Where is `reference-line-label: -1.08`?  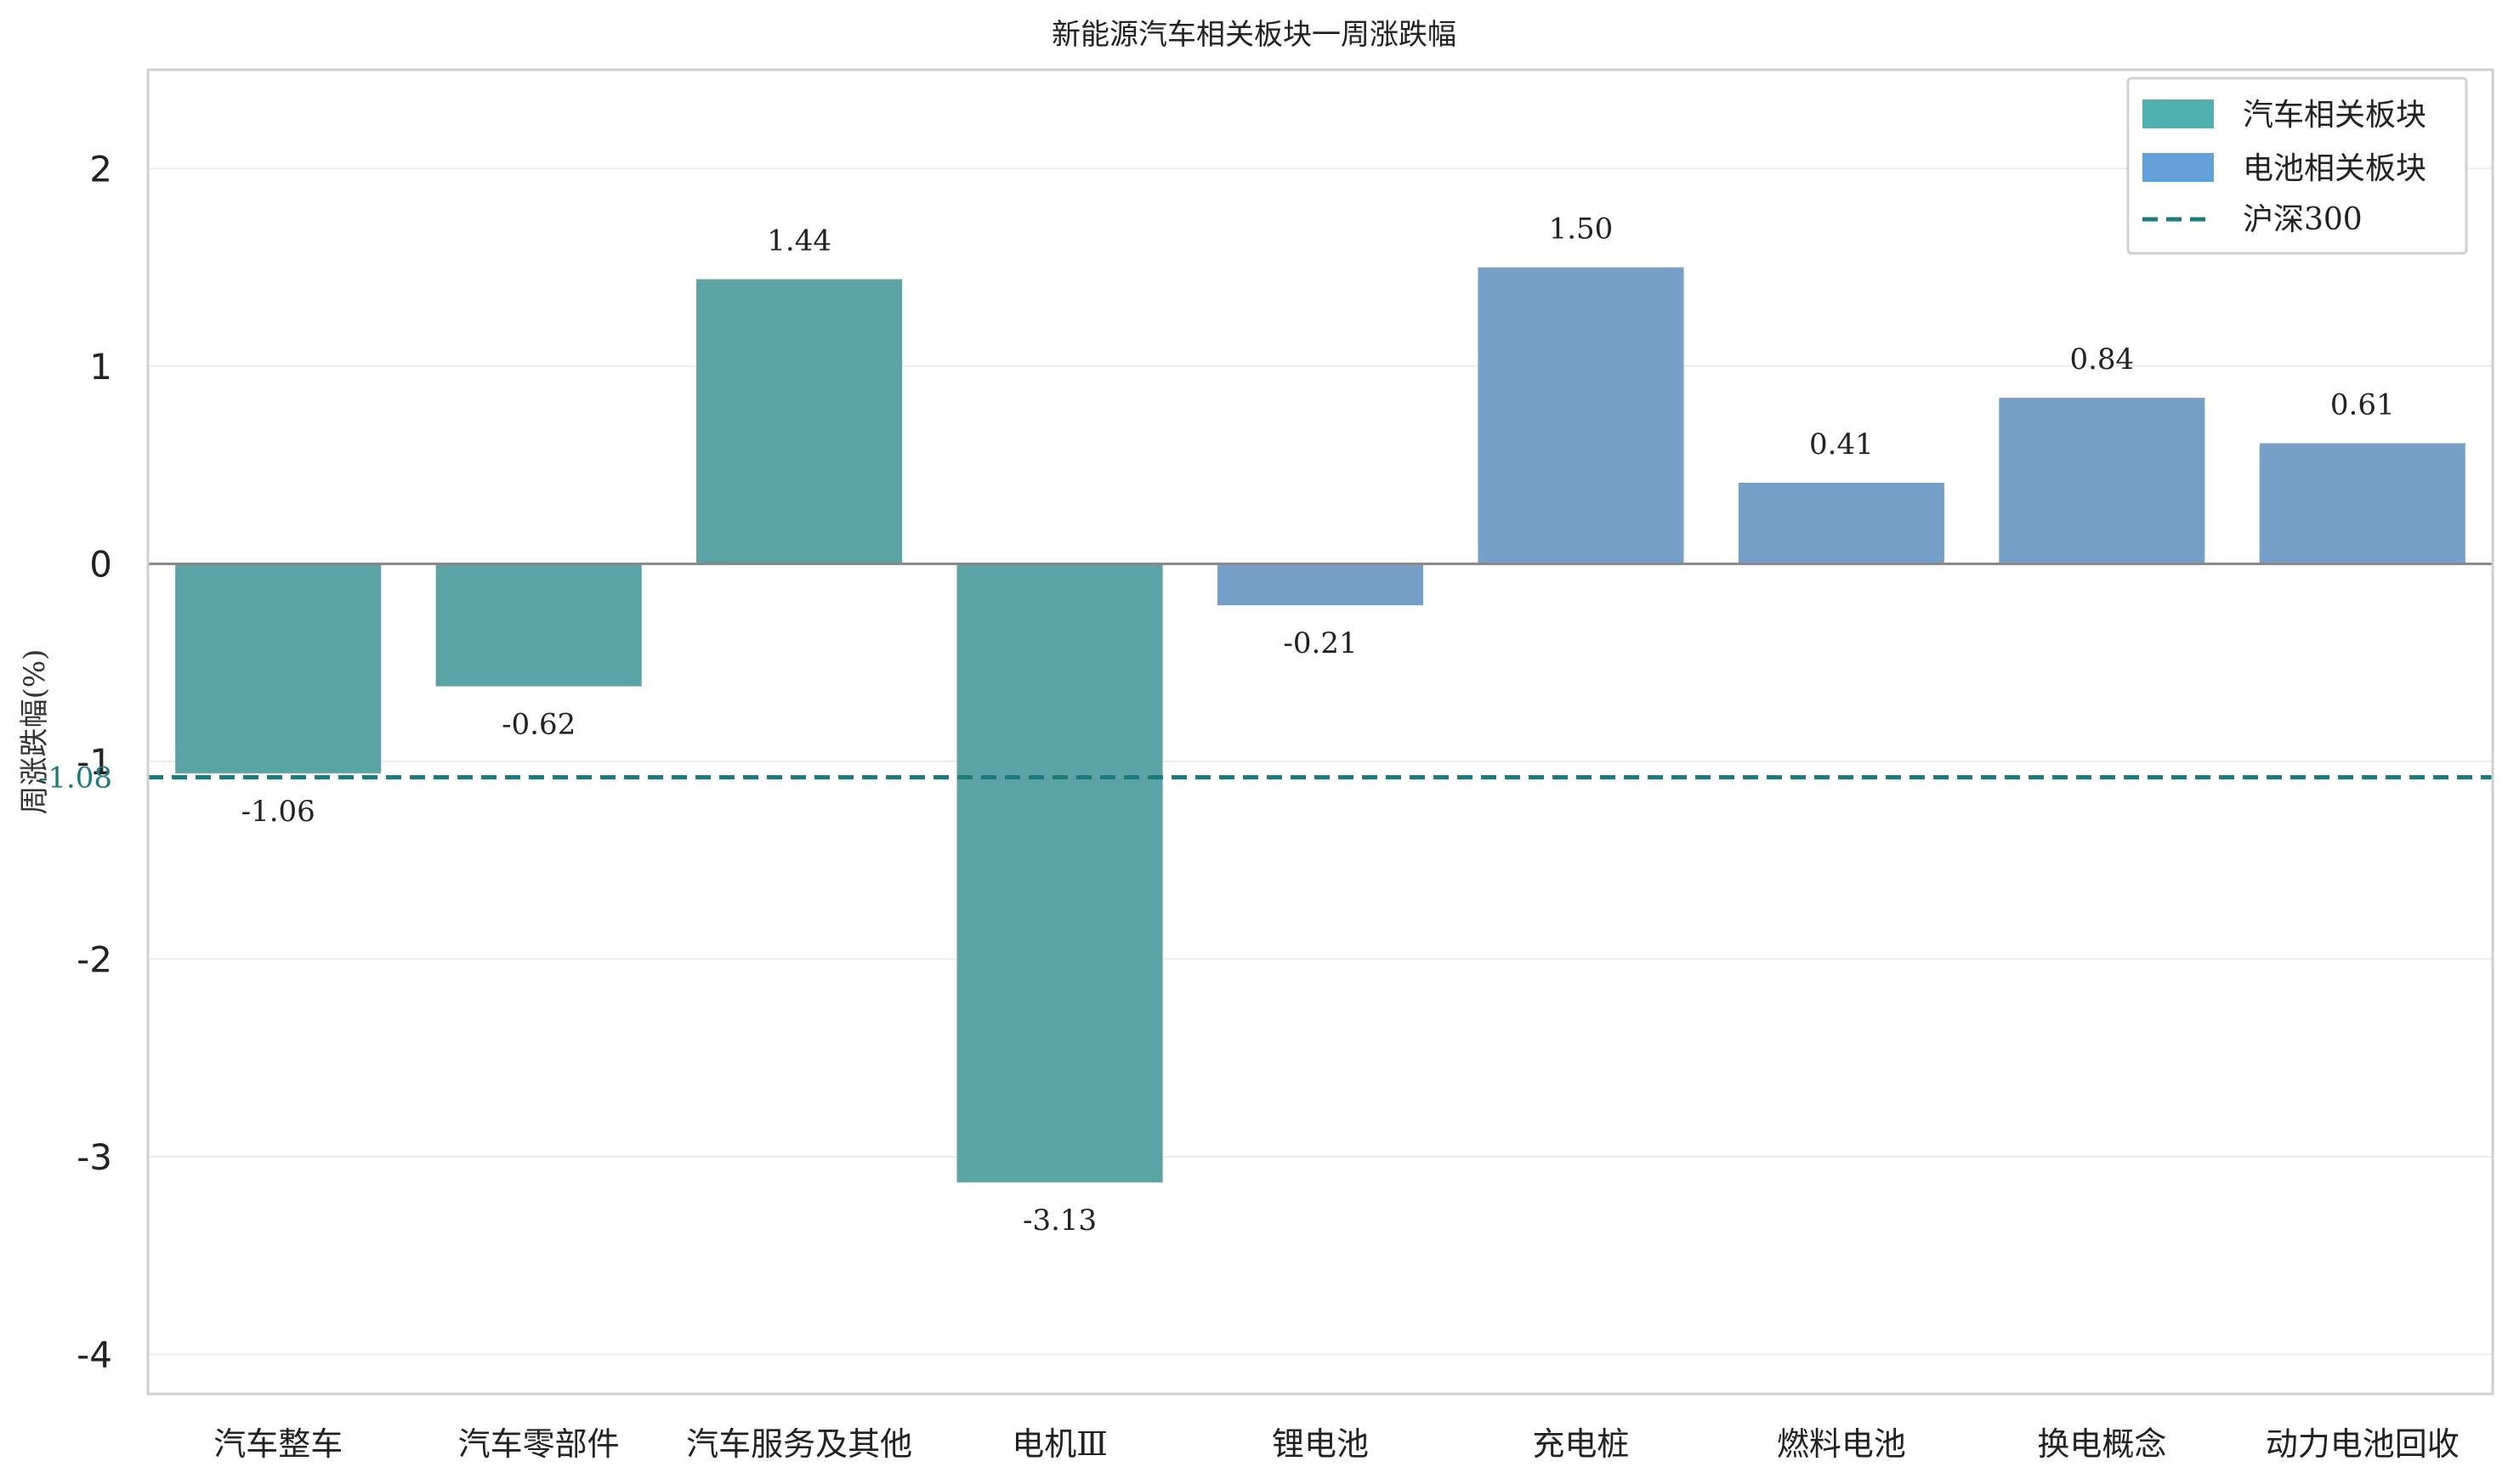
reference-line-label: -1.08 is located at coordinates (75, 778).